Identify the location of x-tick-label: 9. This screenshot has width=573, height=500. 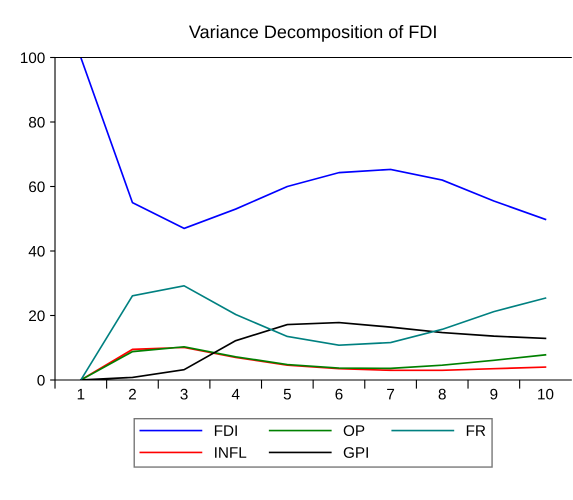
(494, 394).